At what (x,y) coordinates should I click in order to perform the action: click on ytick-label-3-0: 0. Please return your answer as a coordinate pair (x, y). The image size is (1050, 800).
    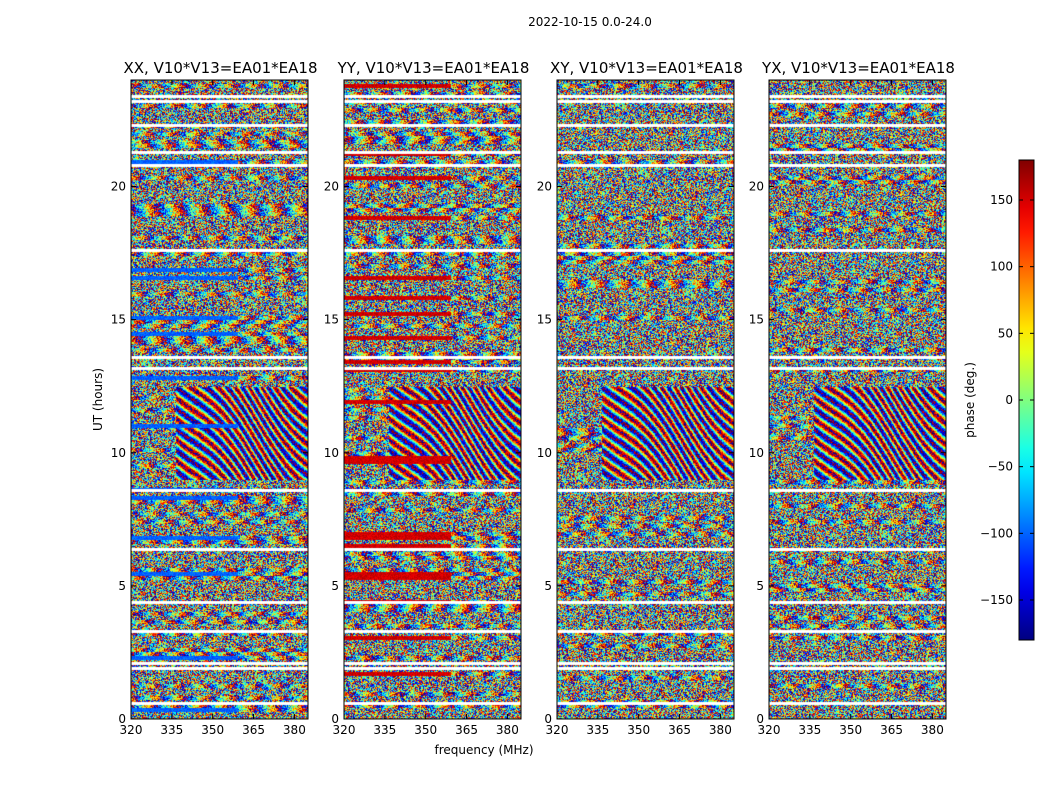
    Looking at the image, I should click on (760, 719).